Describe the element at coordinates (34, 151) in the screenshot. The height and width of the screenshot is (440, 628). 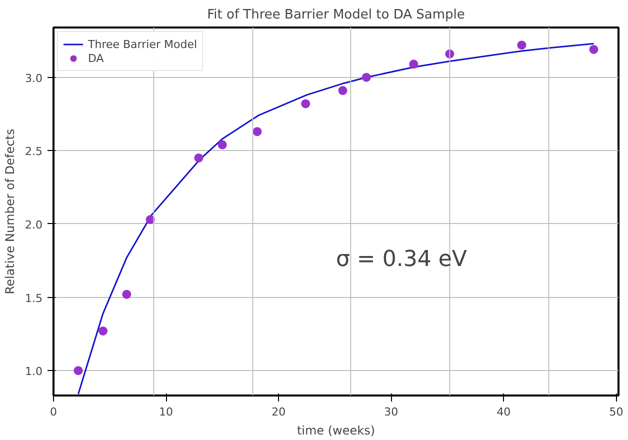
I see `y-tick-label: 2.5` at that location.